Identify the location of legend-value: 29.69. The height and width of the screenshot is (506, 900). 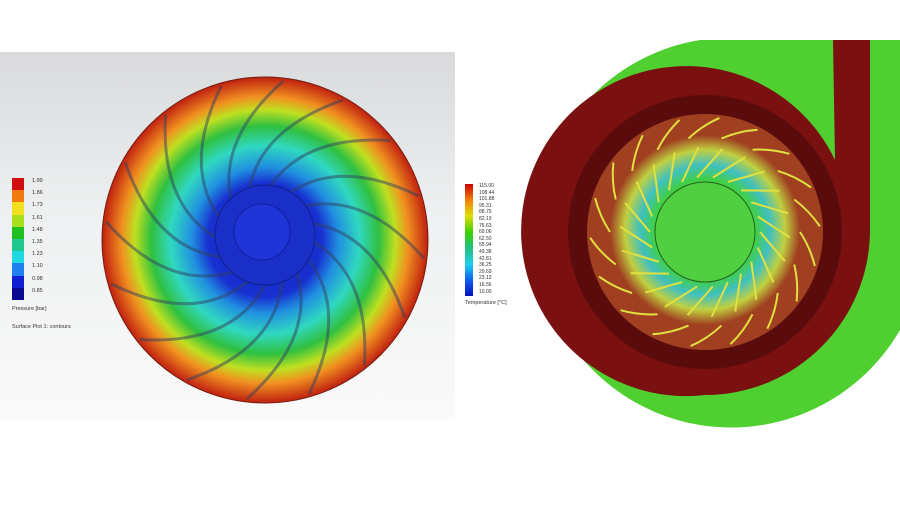
(485, 271).